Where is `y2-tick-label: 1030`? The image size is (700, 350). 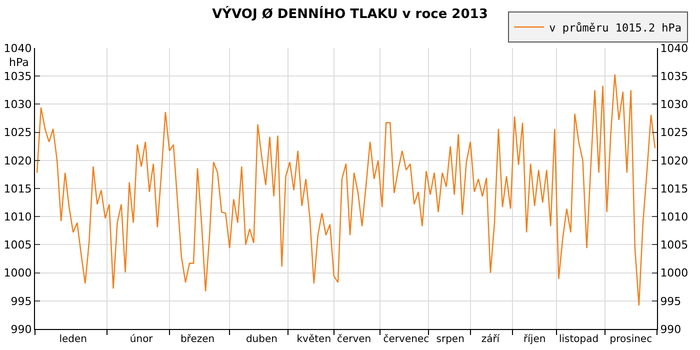 y2-tick-label: 1030 is located at coordinates (674, 105).